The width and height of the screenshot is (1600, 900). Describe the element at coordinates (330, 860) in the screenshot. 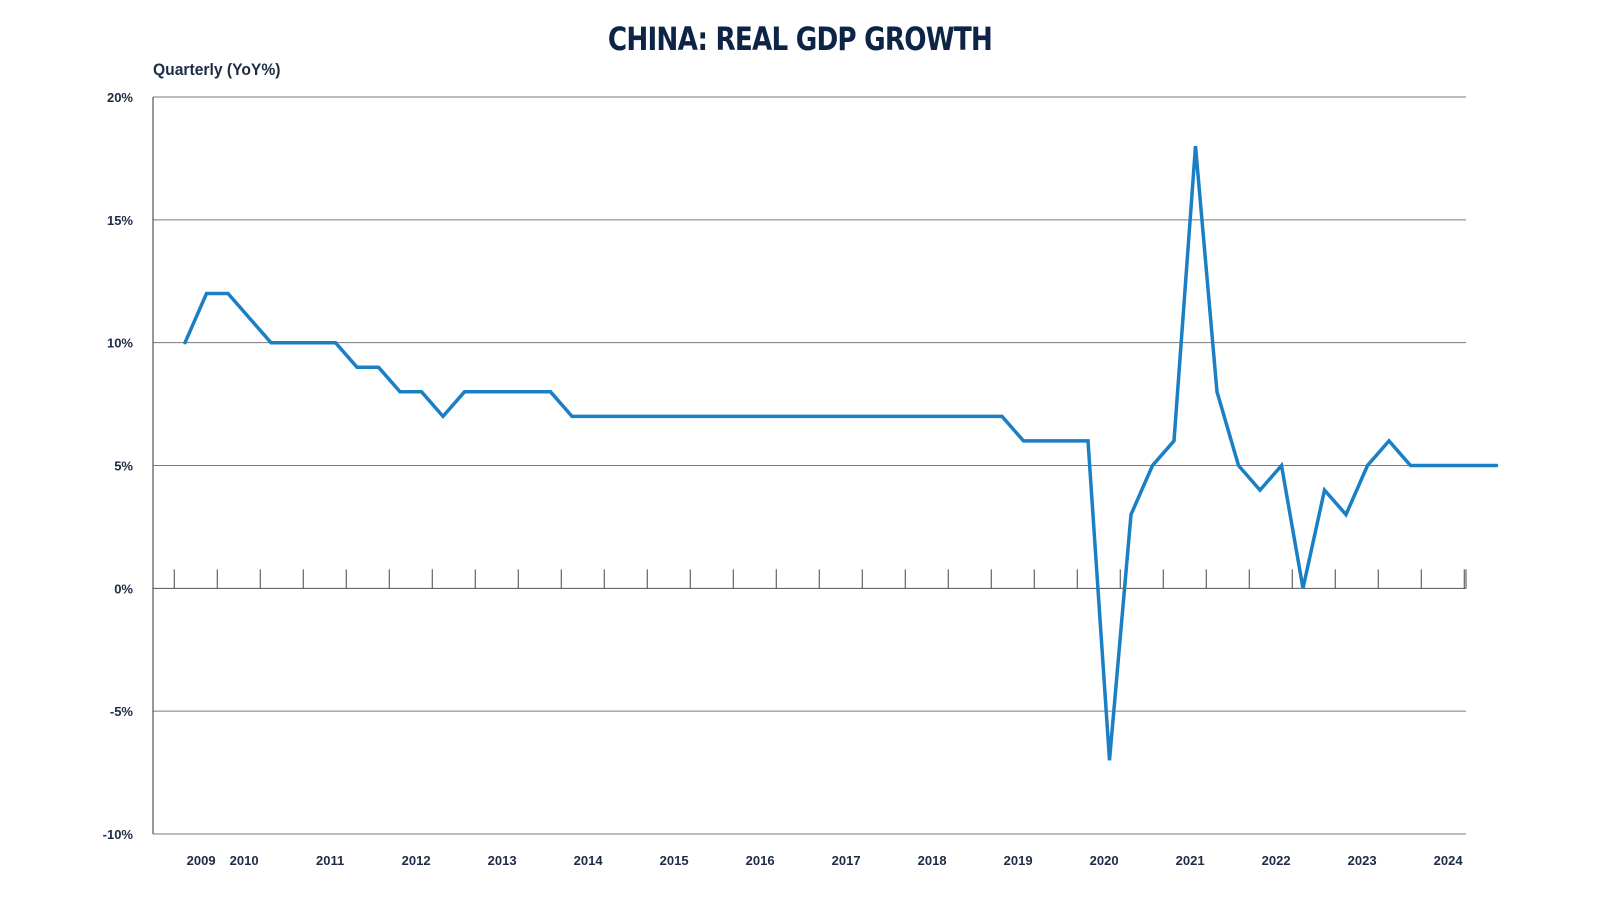

I see `x-tick-label: 2011` at that location.